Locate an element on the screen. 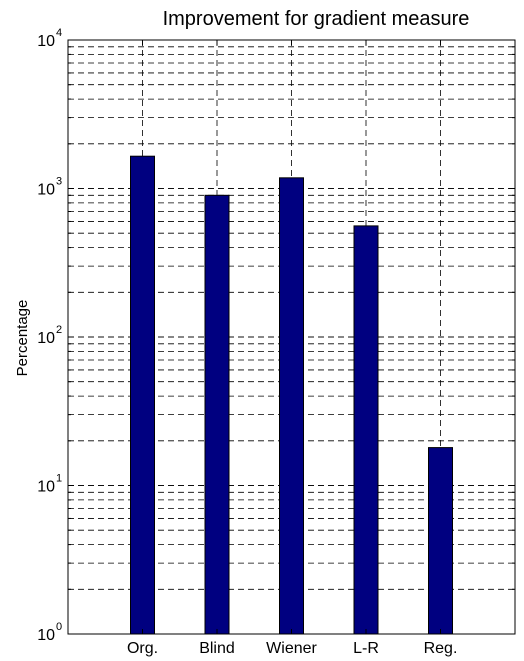 The image size is (524, 661). y-tick-label: 10 3 is located at coordinates (49, 187).